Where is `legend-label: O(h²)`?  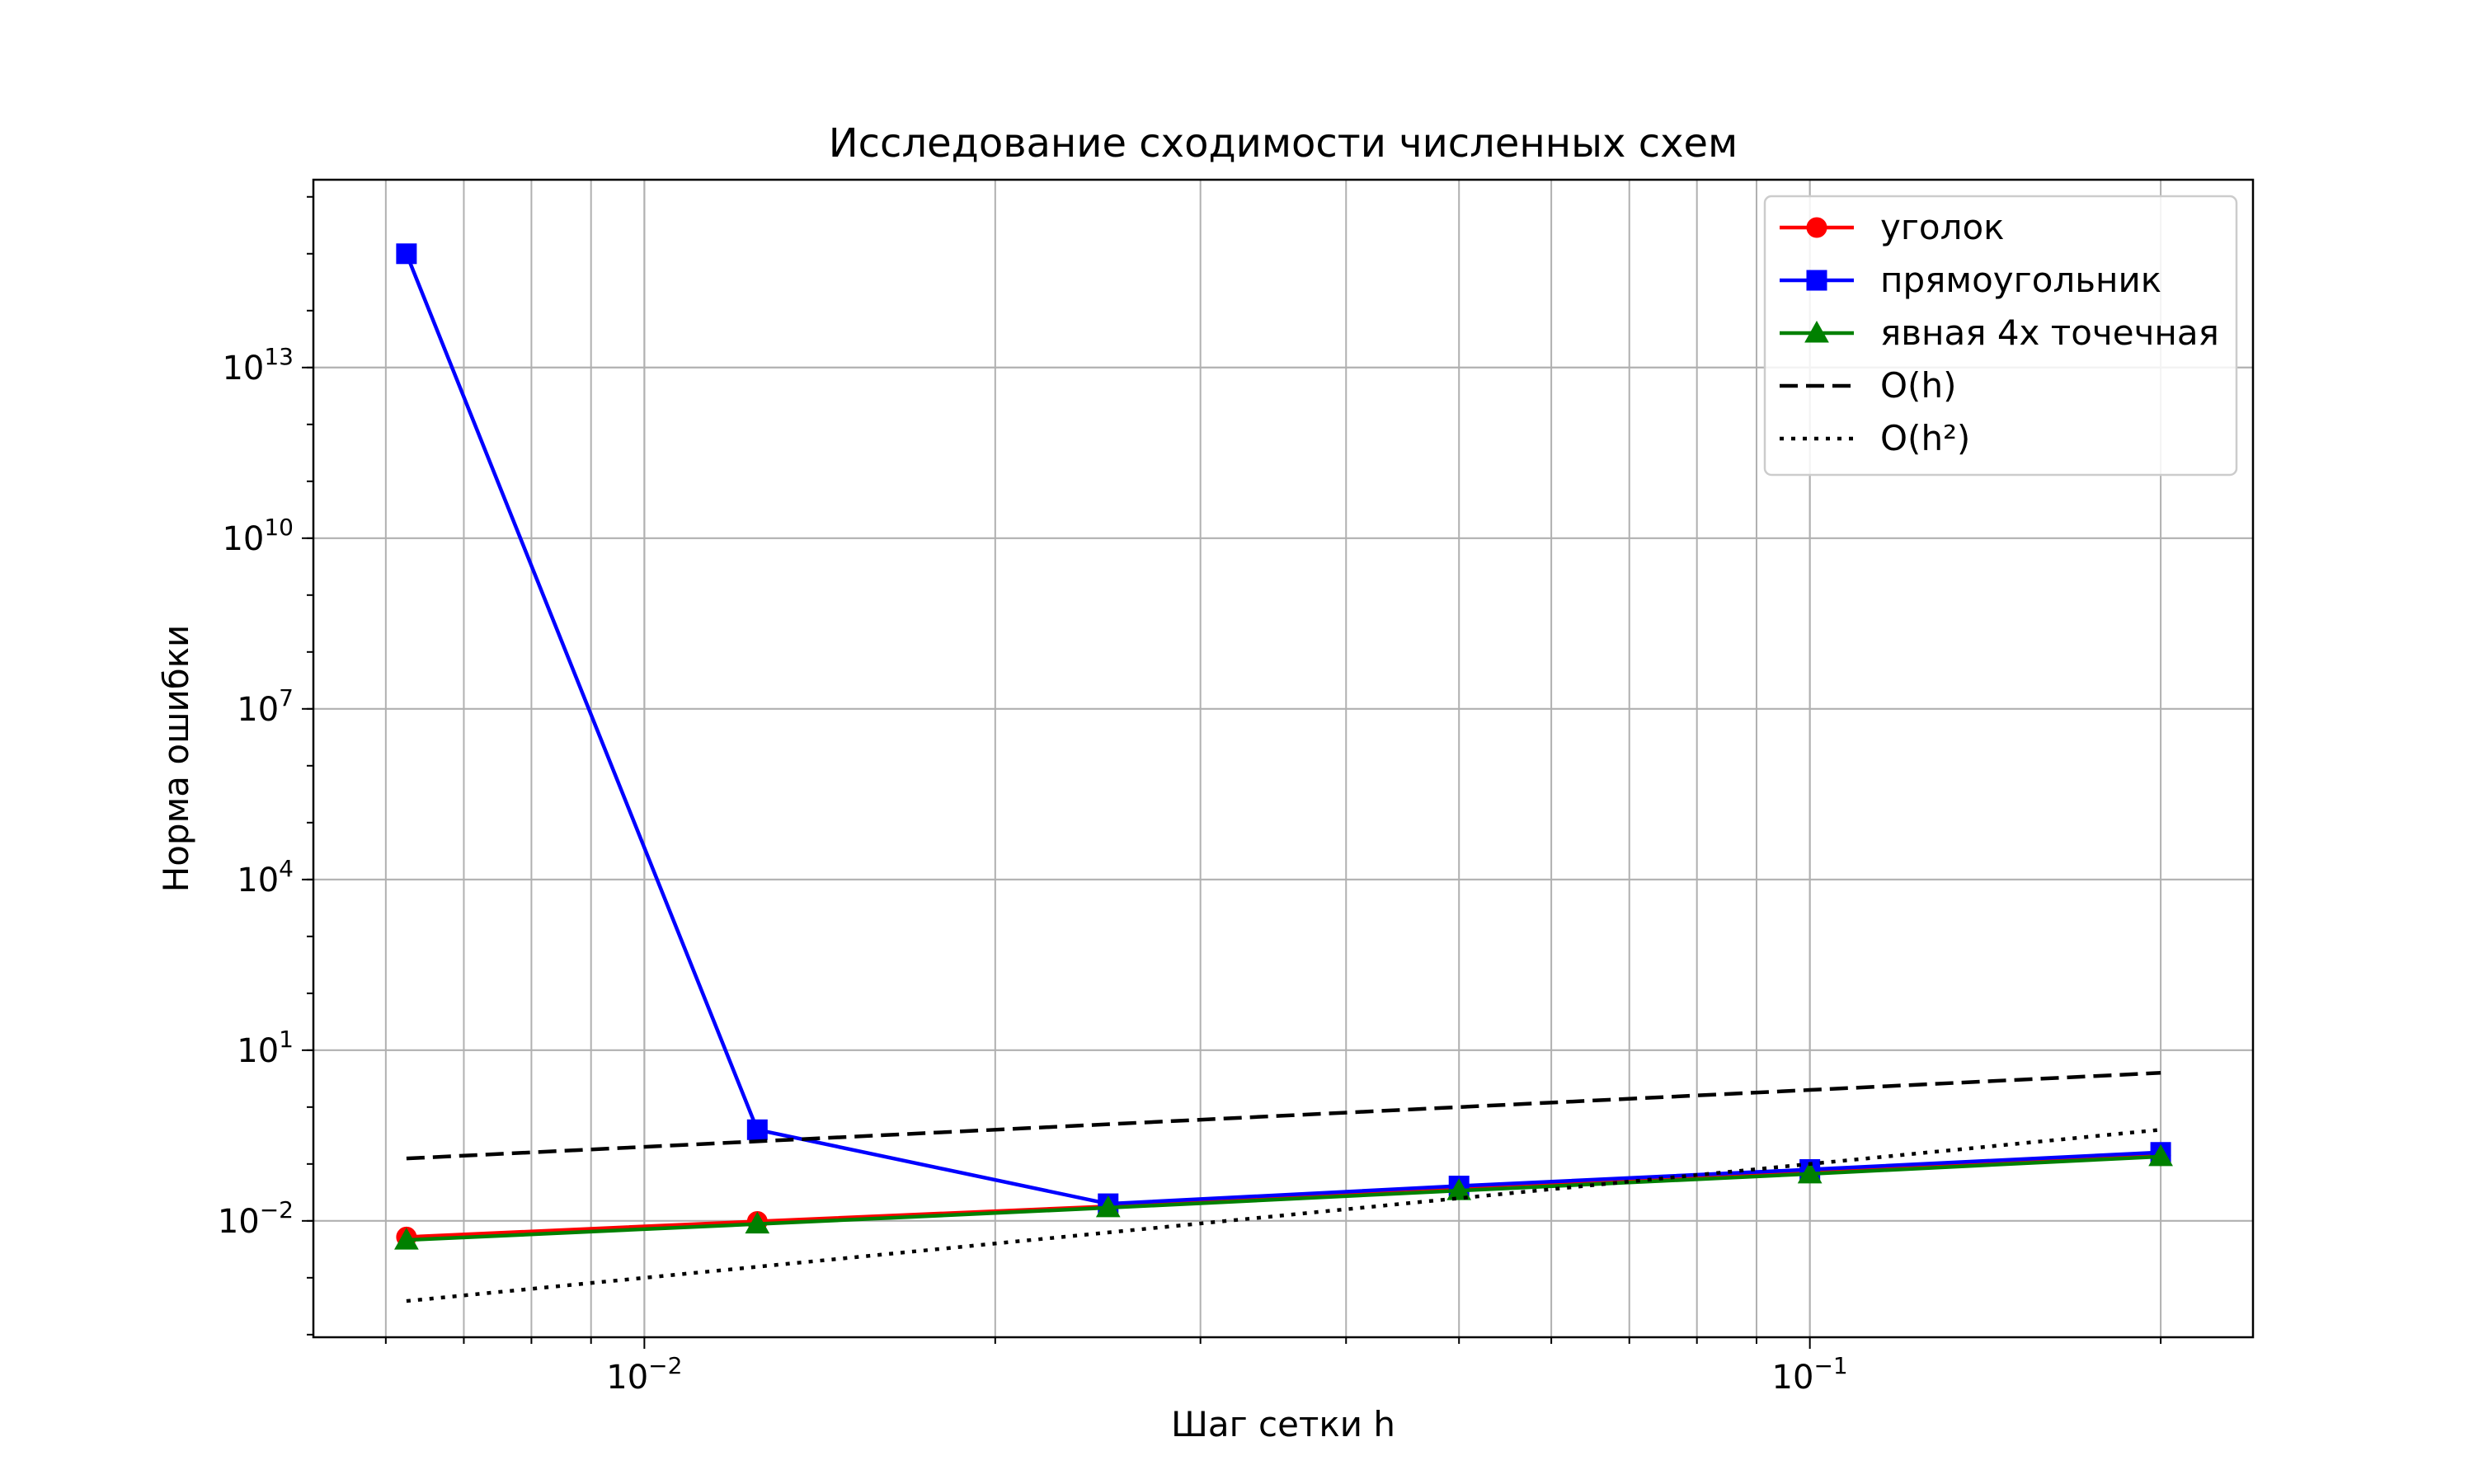
legend-label: O(h²) is located at coordinates (1925, 438).